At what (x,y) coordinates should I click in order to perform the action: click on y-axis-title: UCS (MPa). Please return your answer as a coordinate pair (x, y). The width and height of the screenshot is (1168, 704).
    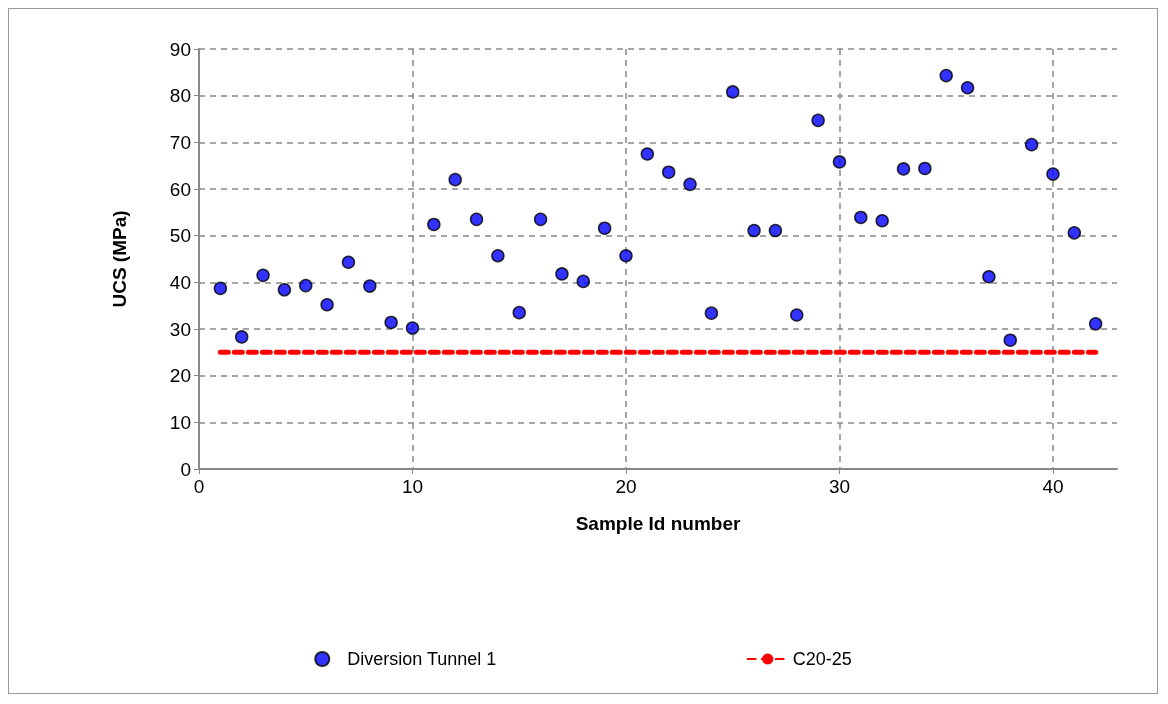
    Looking at the image, I should click on (119, 259).